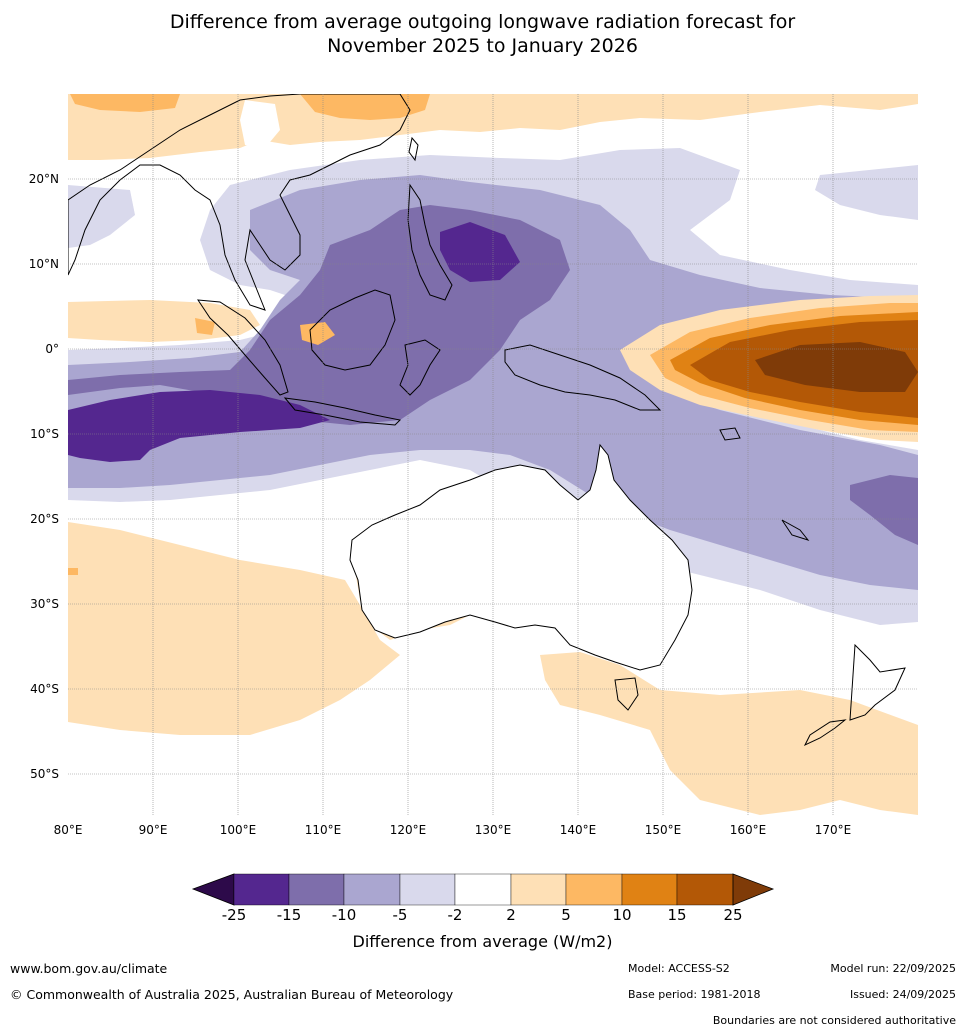 This screenshot has width=965, height=1035. I want to click on colorbar-tick-label: -25, so click(234, 915).